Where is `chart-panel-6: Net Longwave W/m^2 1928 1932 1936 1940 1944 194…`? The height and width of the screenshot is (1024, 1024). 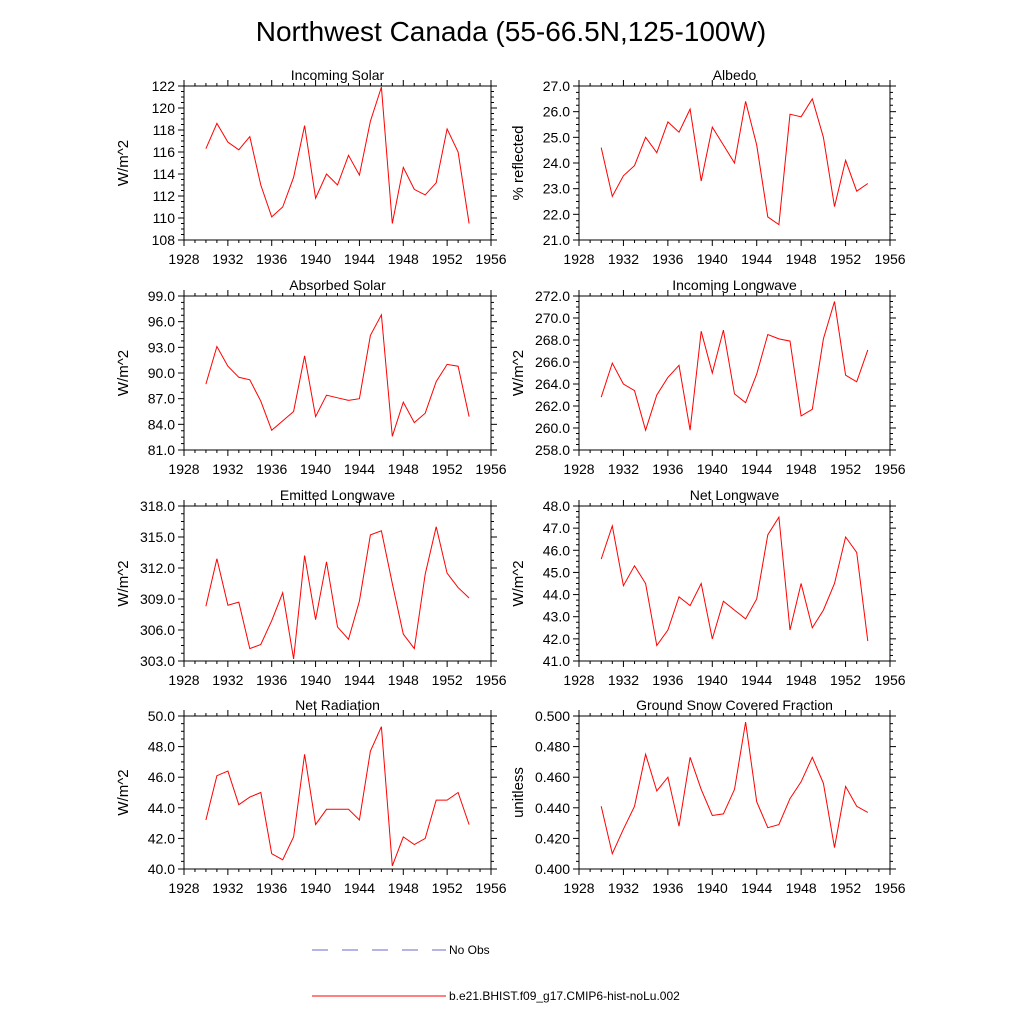 chart-panel-6: Net Longwave W/m^2 1928 1932 1936 1940 1944 194… is located at coordinates (708, 587).